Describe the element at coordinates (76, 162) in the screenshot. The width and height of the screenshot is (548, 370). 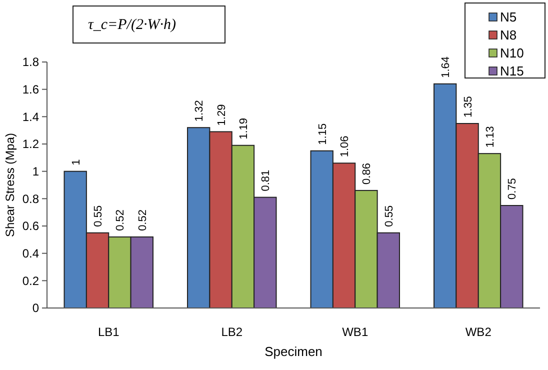
I see `data-label: 1` at that location.